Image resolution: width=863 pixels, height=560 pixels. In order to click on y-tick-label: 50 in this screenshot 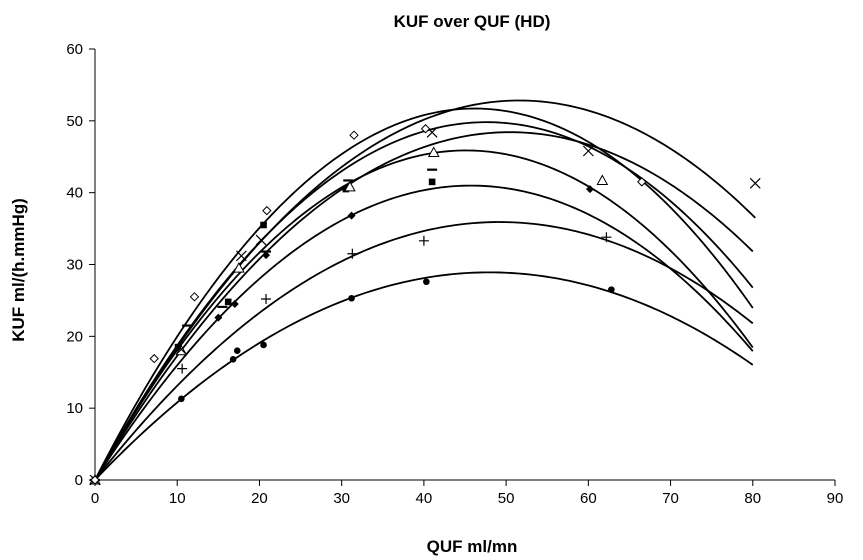, I will do `click(74, 121)`.